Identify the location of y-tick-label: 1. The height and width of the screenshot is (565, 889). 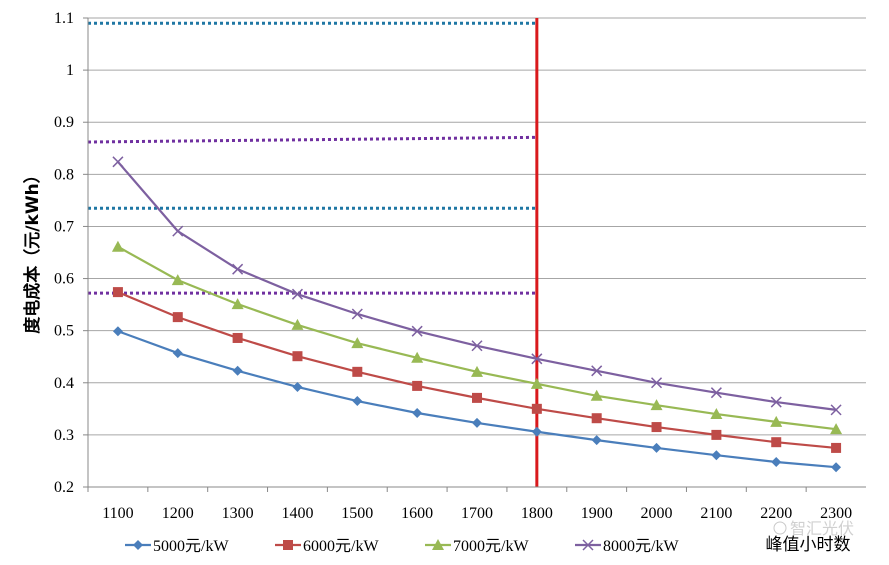
(70, 70).